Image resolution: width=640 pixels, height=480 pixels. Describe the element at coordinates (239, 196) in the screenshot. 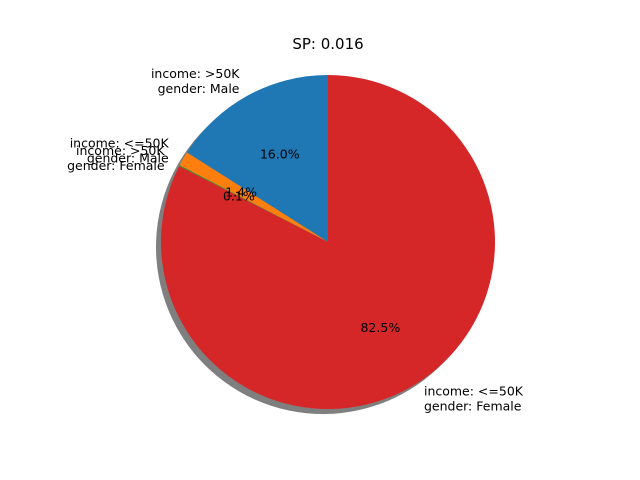

I see `slice-percent-label: 0.1%` at that location.